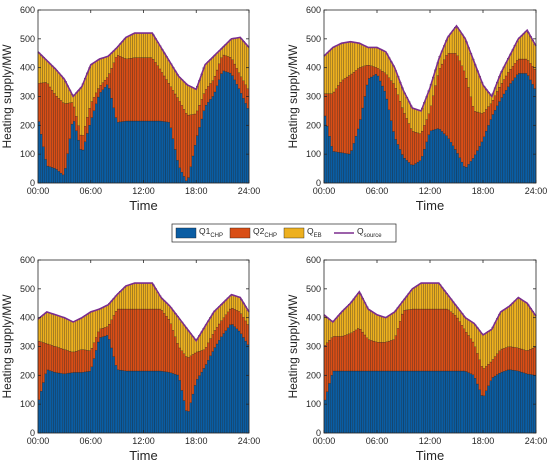  Describe the element at coordinates (27, 318) in the screenshot. I see `y-tick-label: 400` at that location.